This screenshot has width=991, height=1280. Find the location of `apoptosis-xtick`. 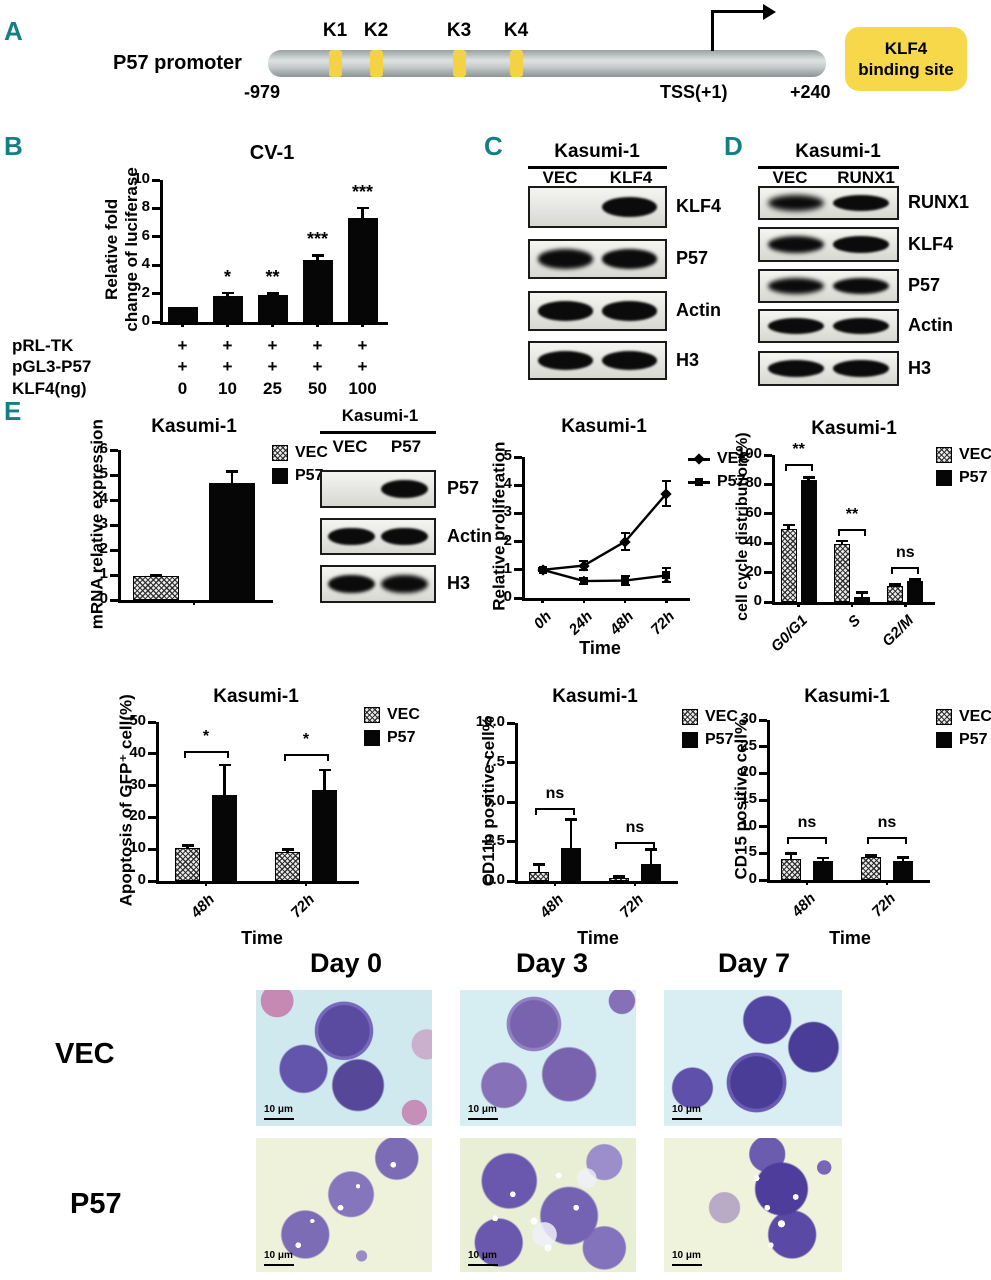

apoptosis-xtick is located at coordinates (206, 883).